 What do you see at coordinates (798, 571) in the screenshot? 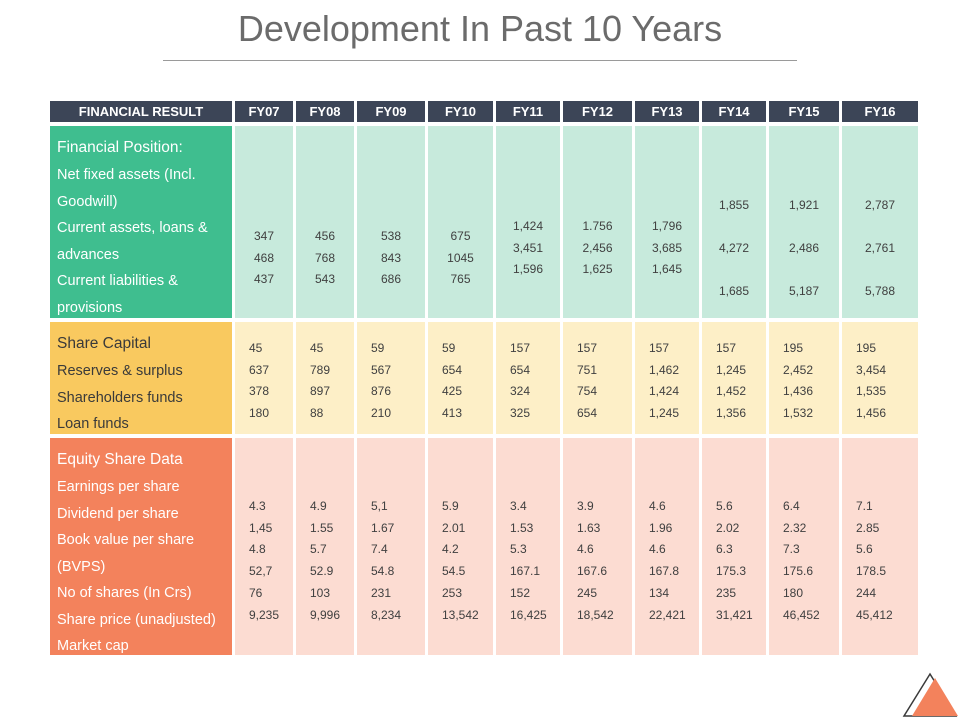
I see `table-cell: 175.6` at bounding box center [798, 571].